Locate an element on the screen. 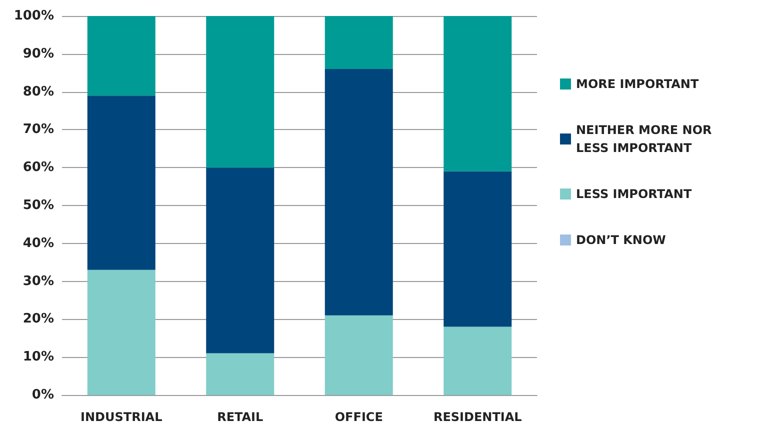 Image resolution: width=757 pixels, height=433 pixels. y-tick-label: 20% is located at coordinates (38, 319).